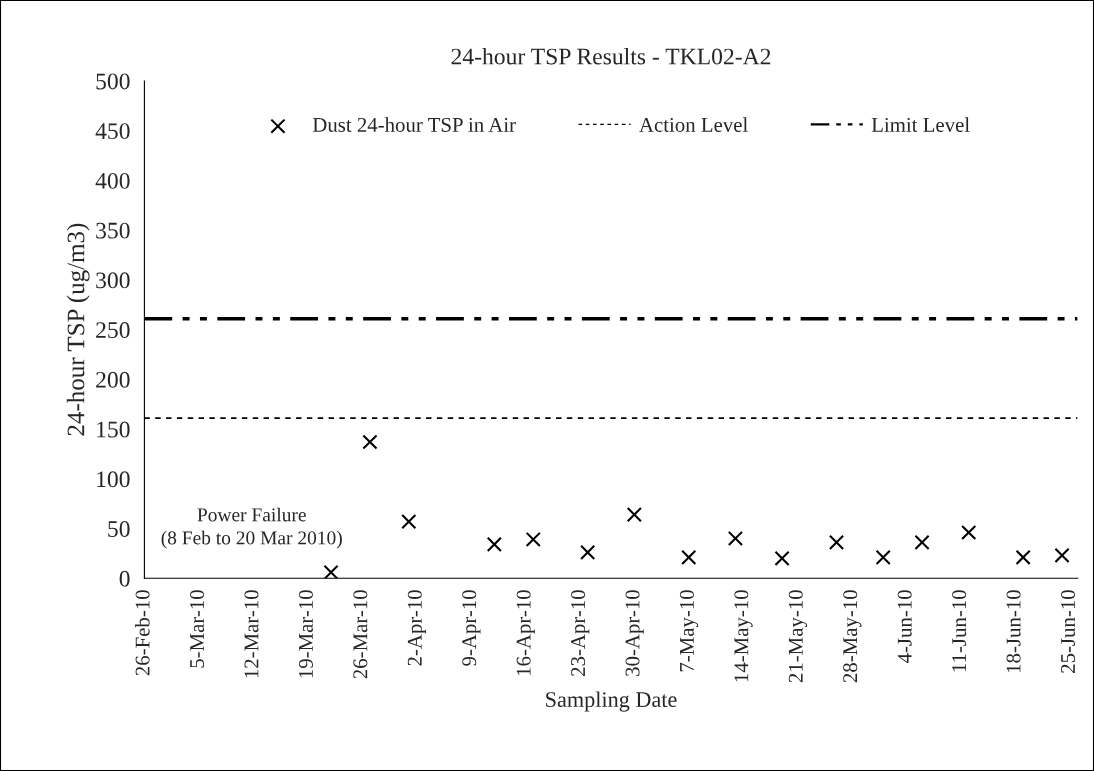 This screenshot has width=1094, height=771. What do you see at coordinates (417, 628) in the screenshot?
I see `x-tick-label: 2-Apr-10` at bounding box center [417, 628].